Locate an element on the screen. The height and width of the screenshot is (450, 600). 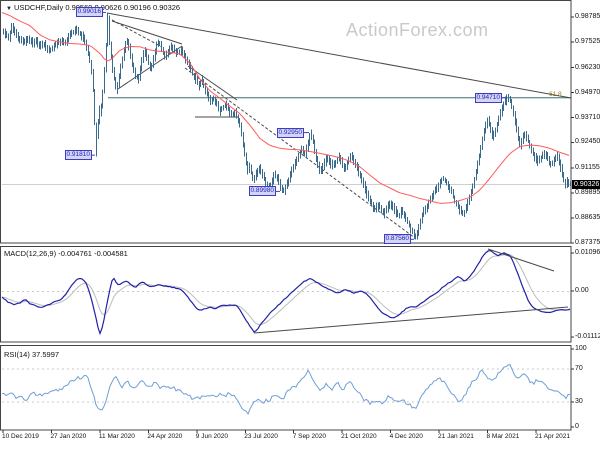
rsi-name: RSI(14) is located at coordinates (17, 354).